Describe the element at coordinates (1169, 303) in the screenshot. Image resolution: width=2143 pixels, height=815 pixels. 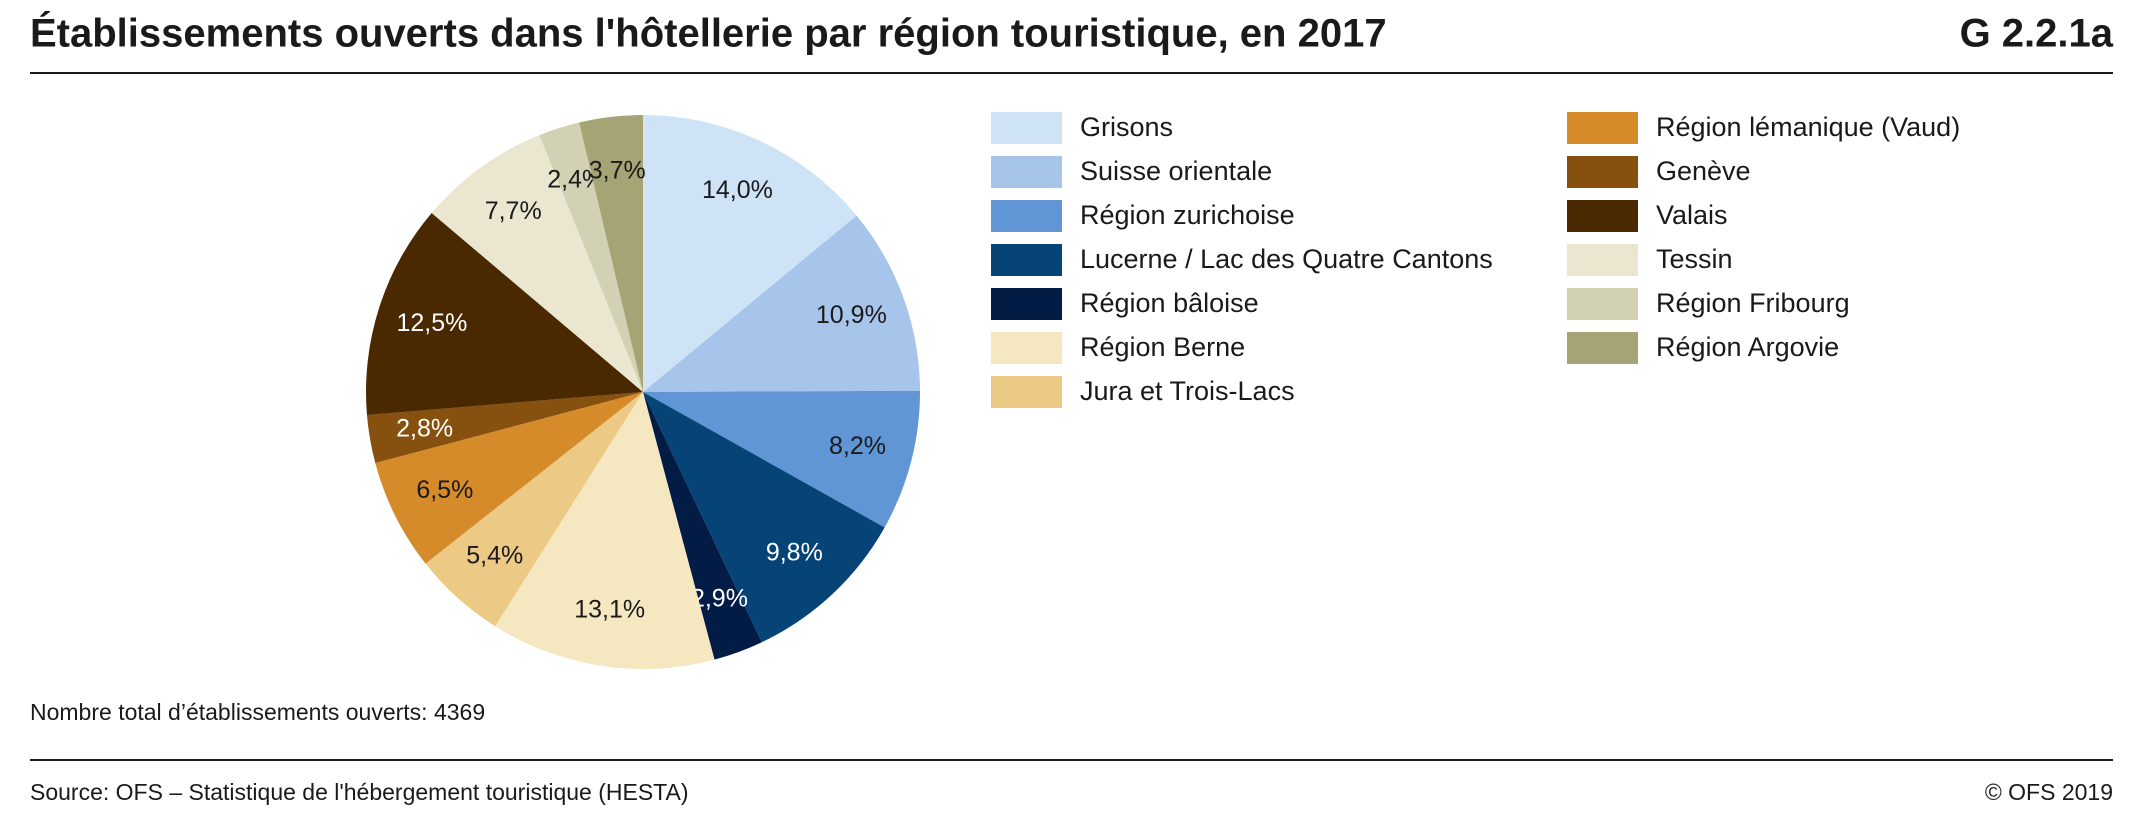
I see `legend-label: Région bâloise` at that location.